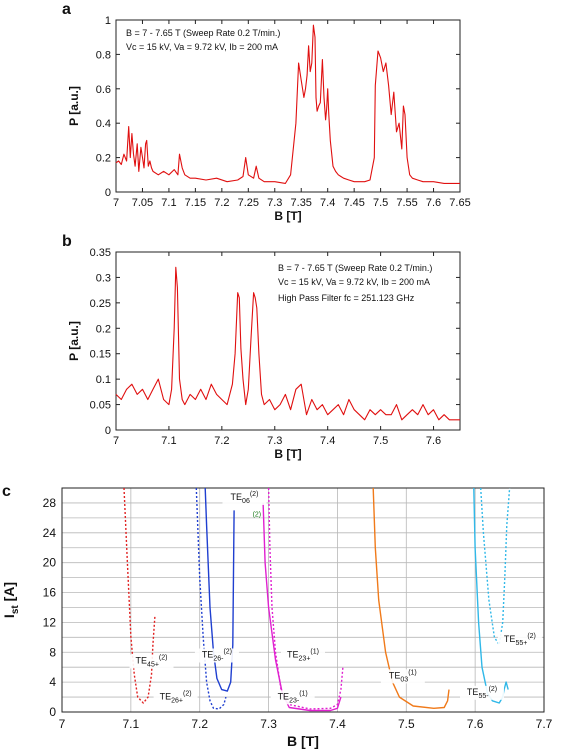 This screenshot has height=750, width=562. I want to click on mode-label: TE06(2), so click(245, 498).